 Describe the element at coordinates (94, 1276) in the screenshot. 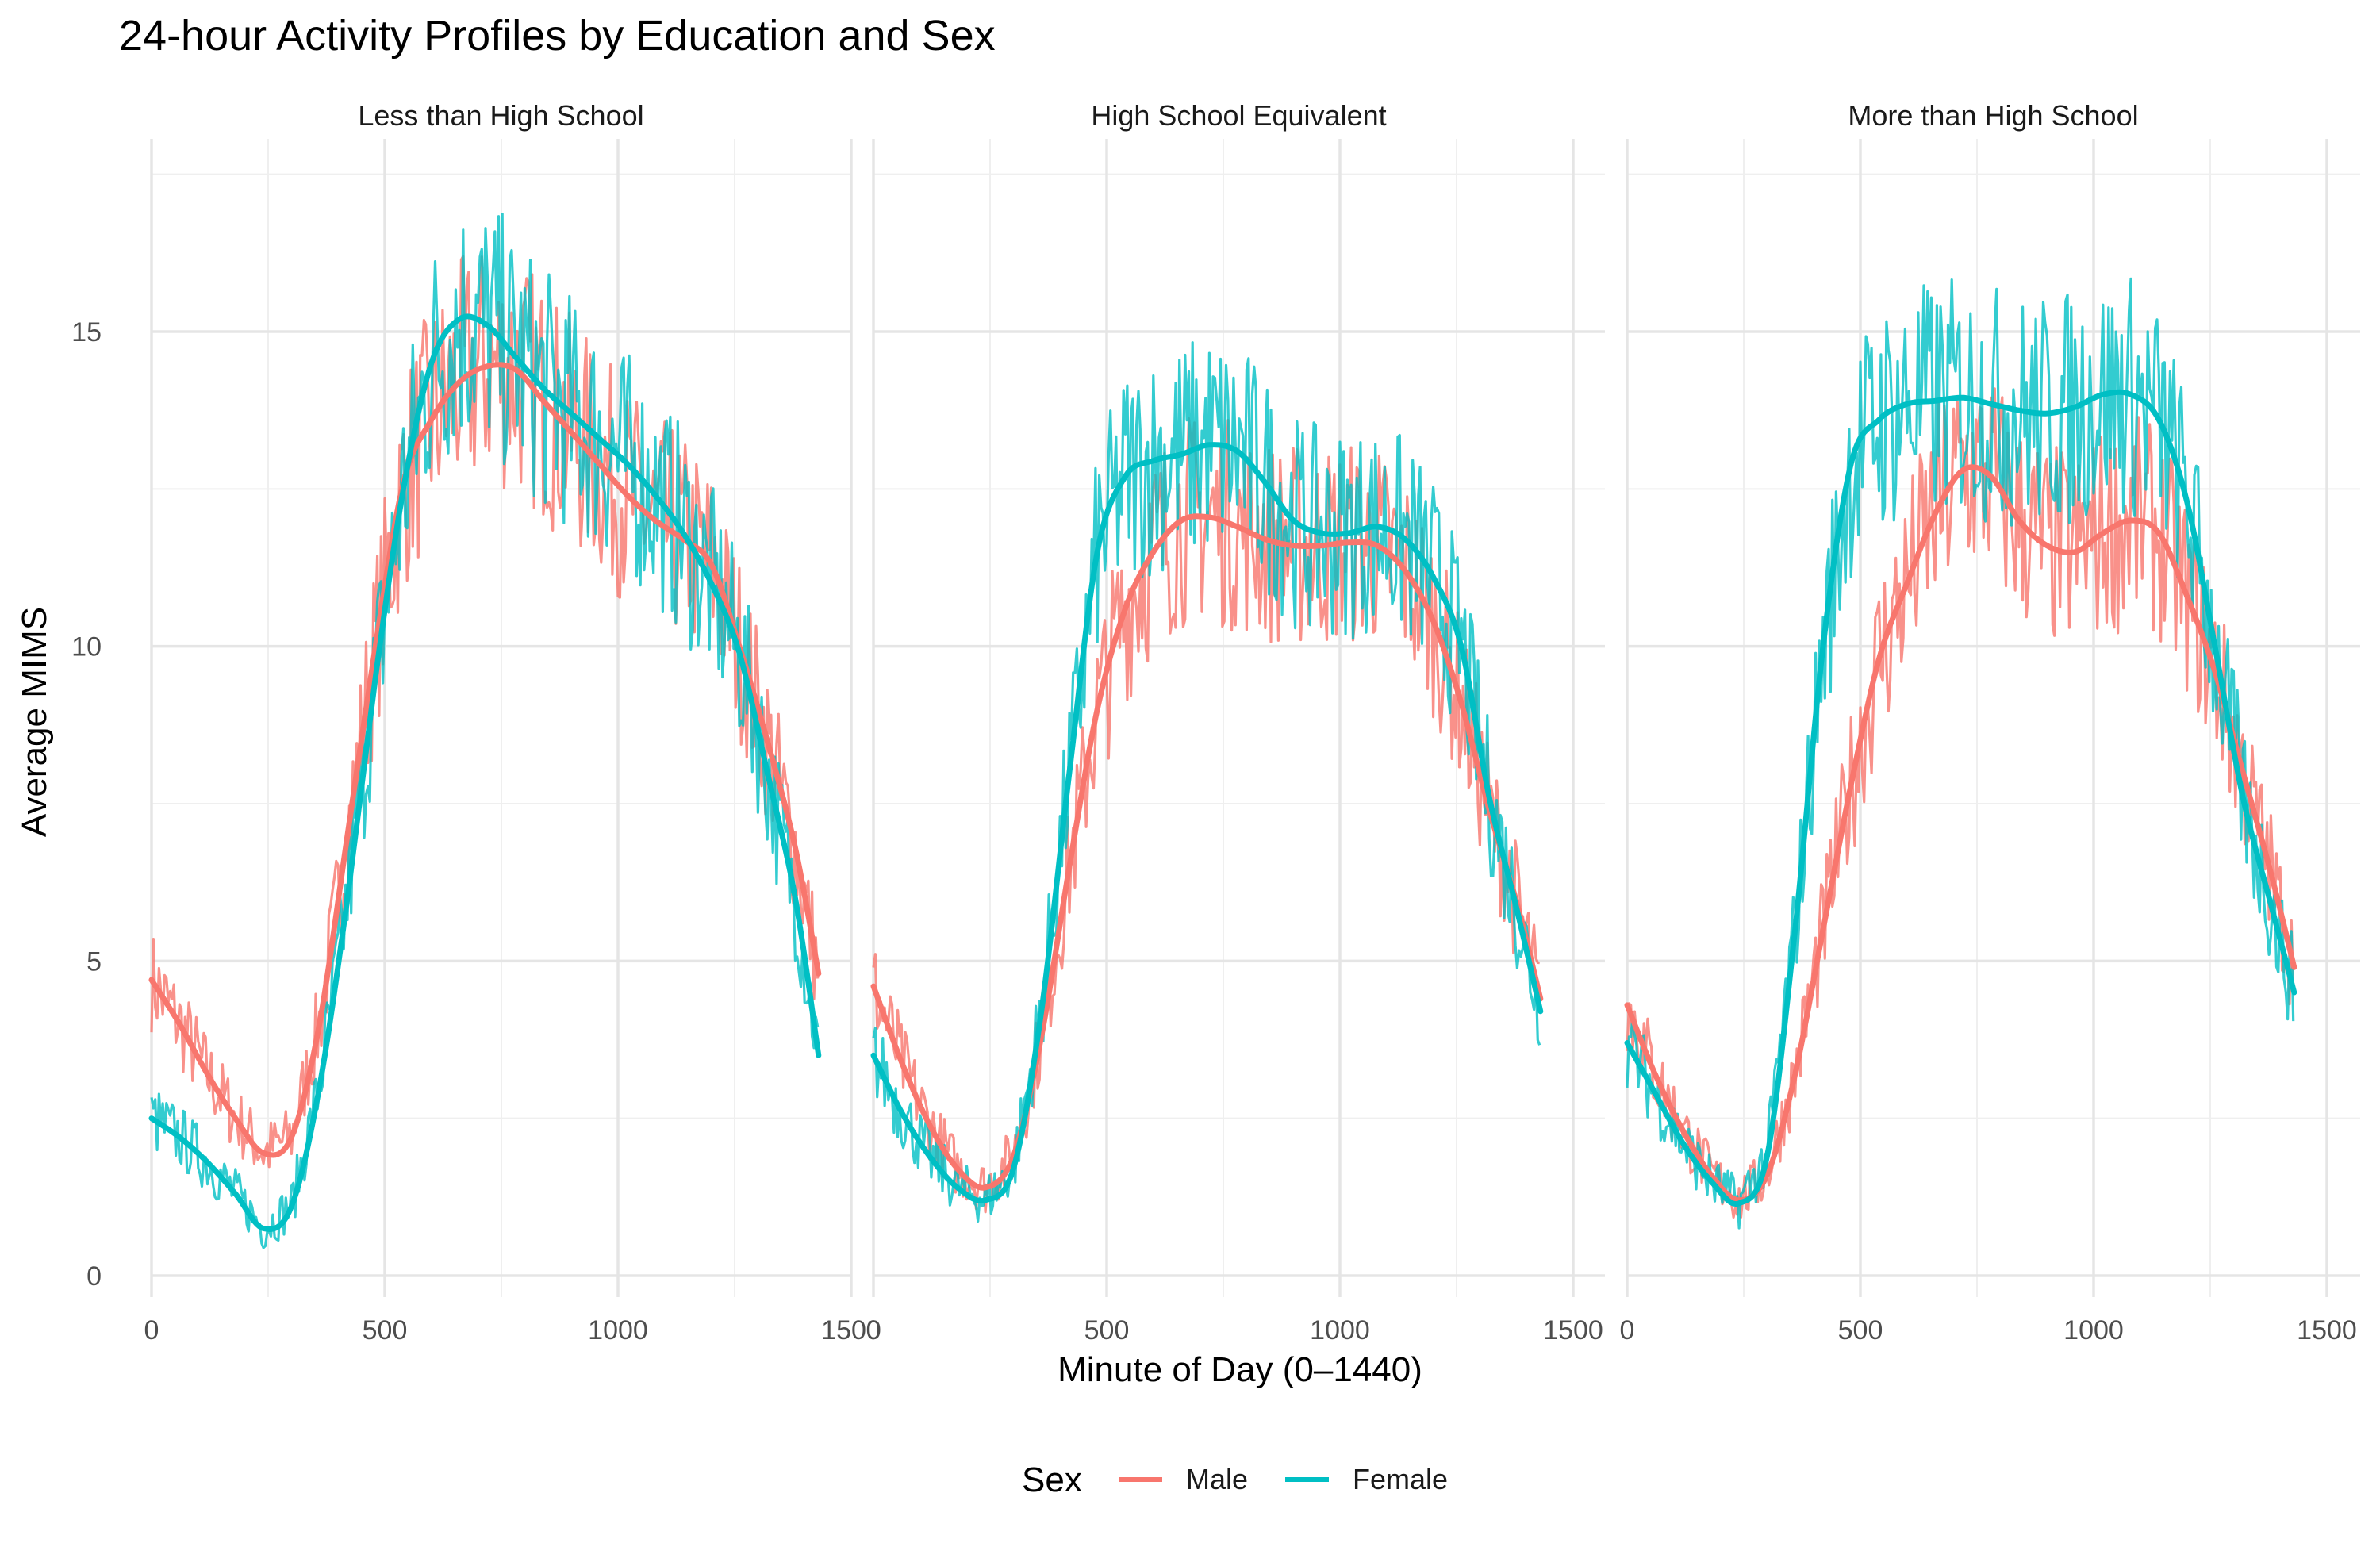

I see `y-tick-label-0: 0` at that location.